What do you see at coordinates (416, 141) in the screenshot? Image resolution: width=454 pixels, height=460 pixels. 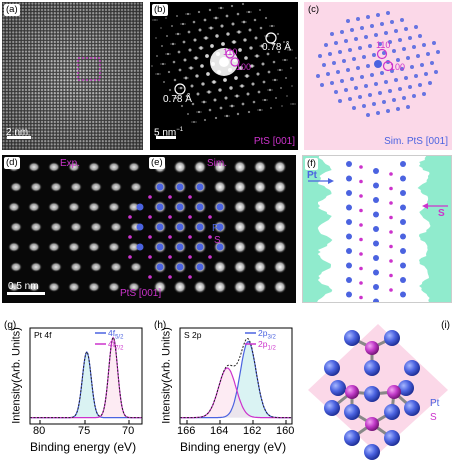 I see `footer: Sim. PtS [001]` at bounding box center [416, 141].